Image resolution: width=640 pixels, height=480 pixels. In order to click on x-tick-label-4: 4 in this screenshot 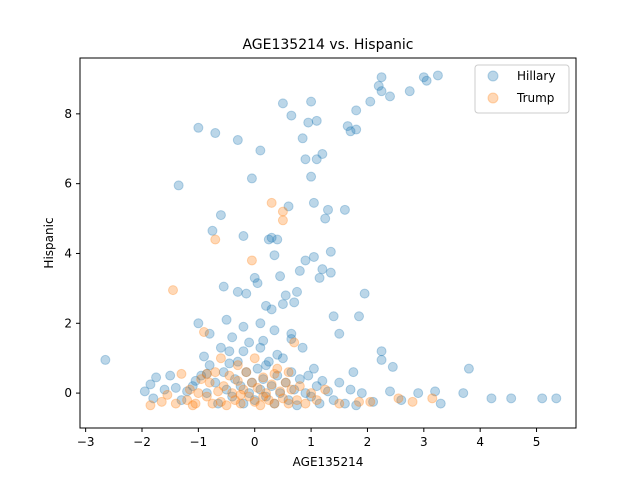, I will do `click(480, 442)`.